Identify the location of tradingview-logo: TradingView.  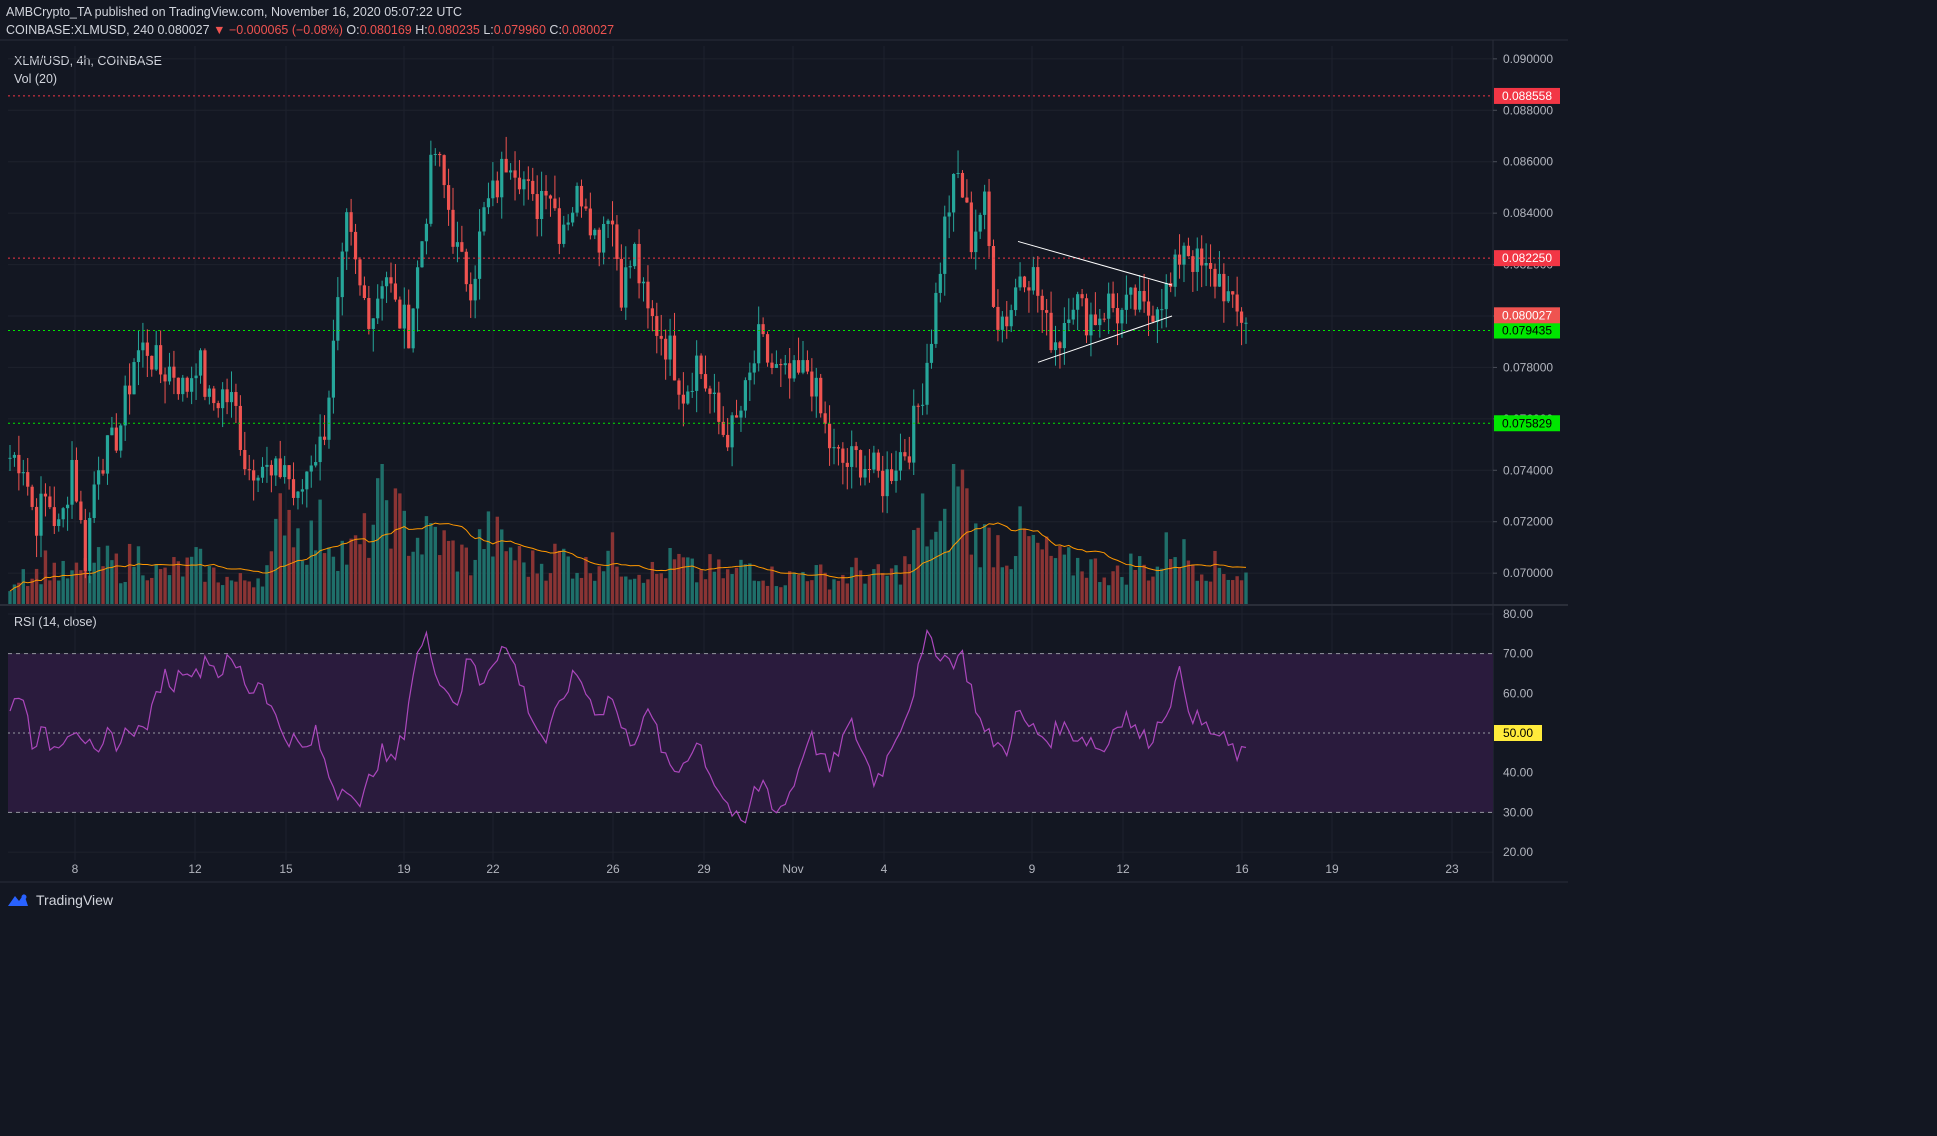
(59, 900).